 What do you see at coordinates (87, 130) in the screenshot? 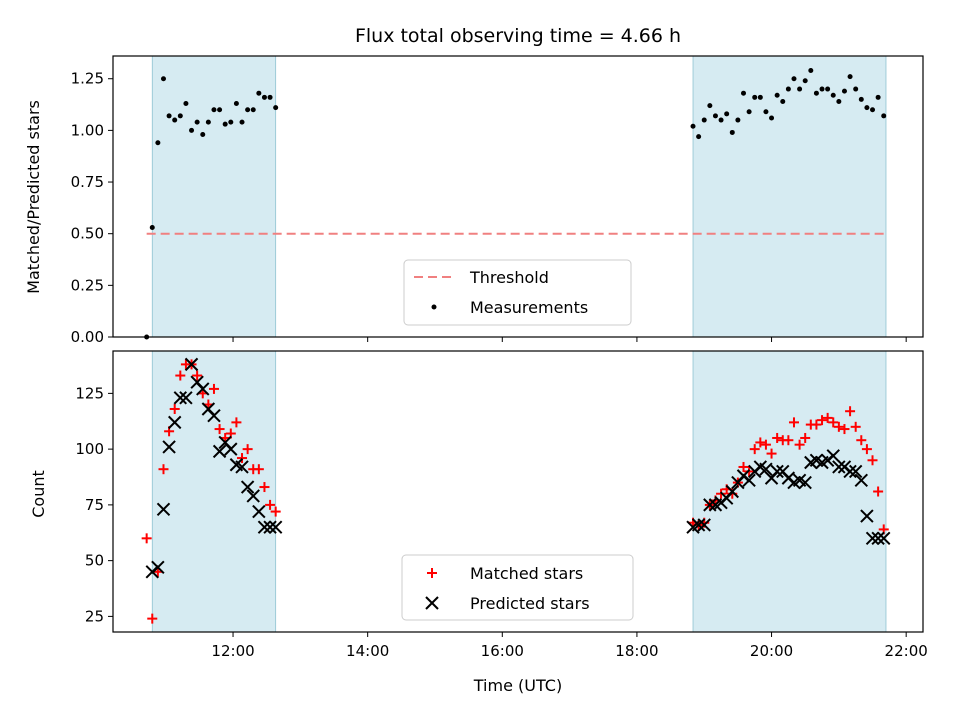
I see `top-y-tick-label: 1.00` at bounding box center [87, 130].